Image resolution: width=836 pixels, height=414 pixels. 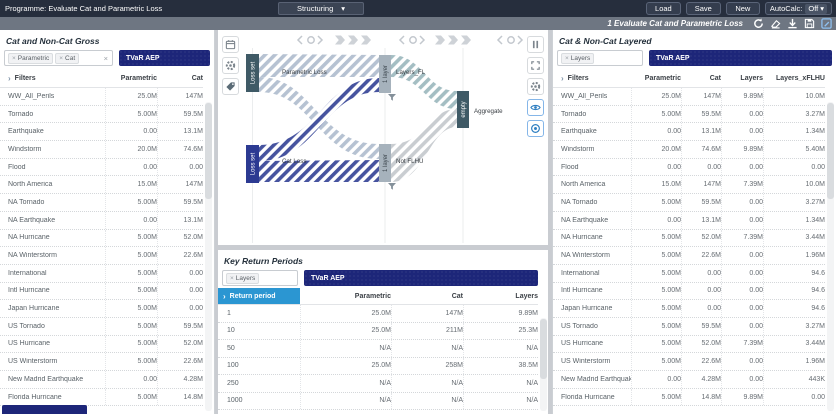 What do you see at coordinates (689, 185) in the screenshot?
I see `table-row: North America 15.0M 147M 7.39M 10.0M` at bounding box center [689, 185].